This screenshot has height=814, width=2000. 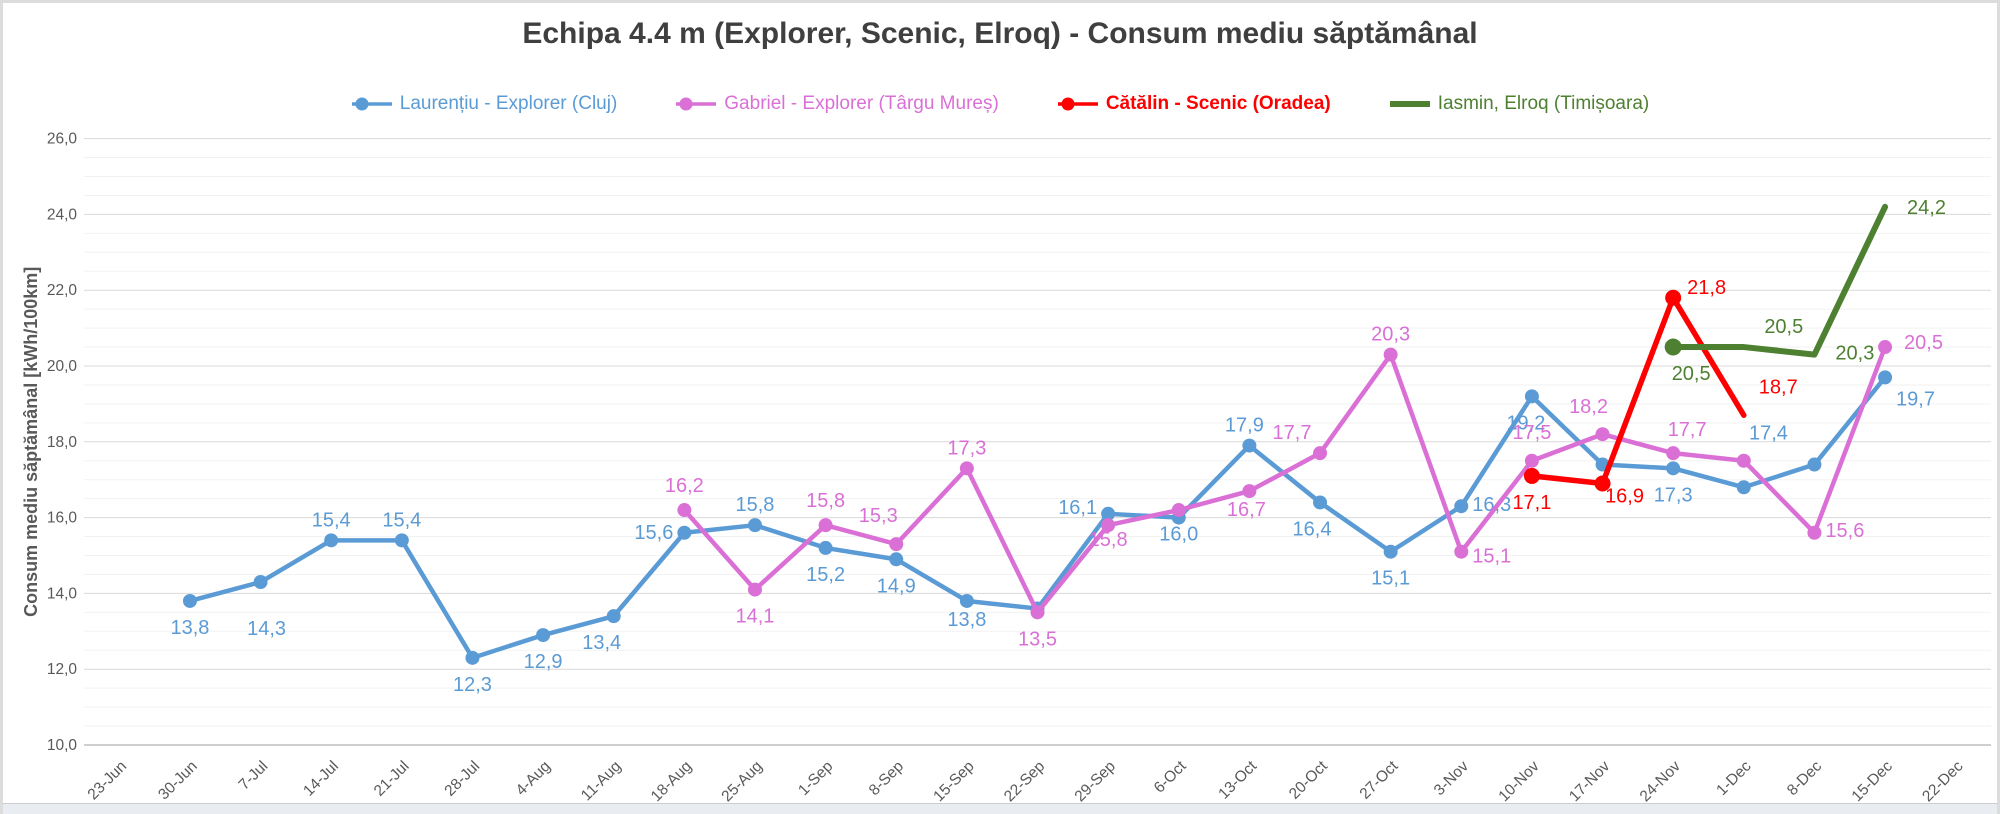 What do you see at coordinates (266, 629) in the screenshot?
I see `data-label: 14,3` at bounding box center [266, 629].